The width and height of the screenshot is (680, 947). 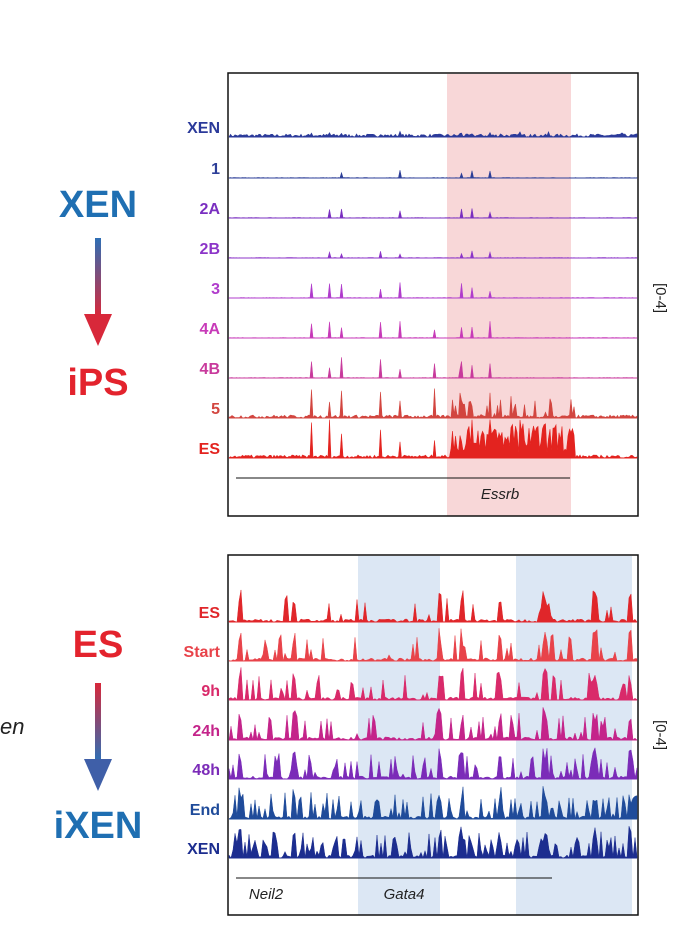 I want to click on gene-label: Essrb, so click(x=500, y=494).